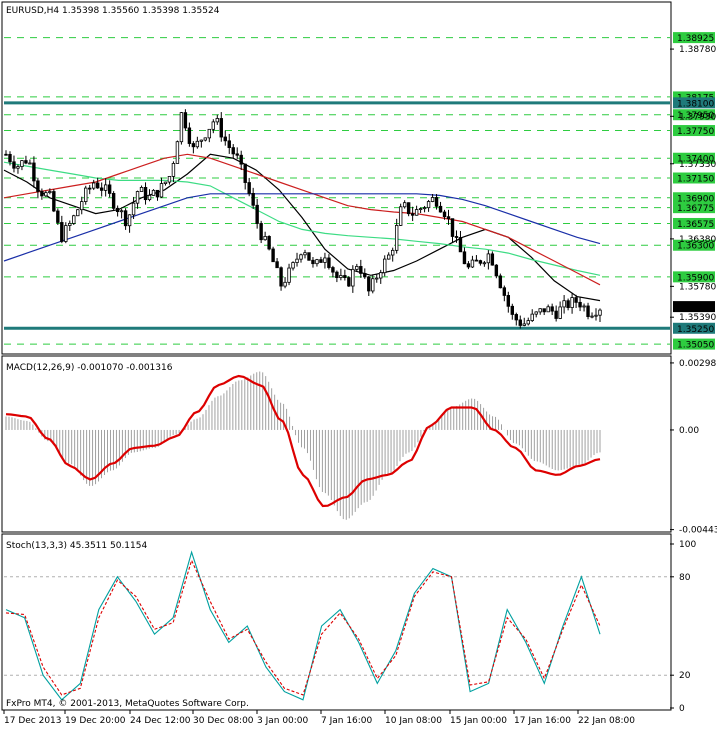 Image resolution: width=717 pixels, height=733 pixels. I want to click on time-axis-label: 15 Jan 00:00, so click(478, 721).